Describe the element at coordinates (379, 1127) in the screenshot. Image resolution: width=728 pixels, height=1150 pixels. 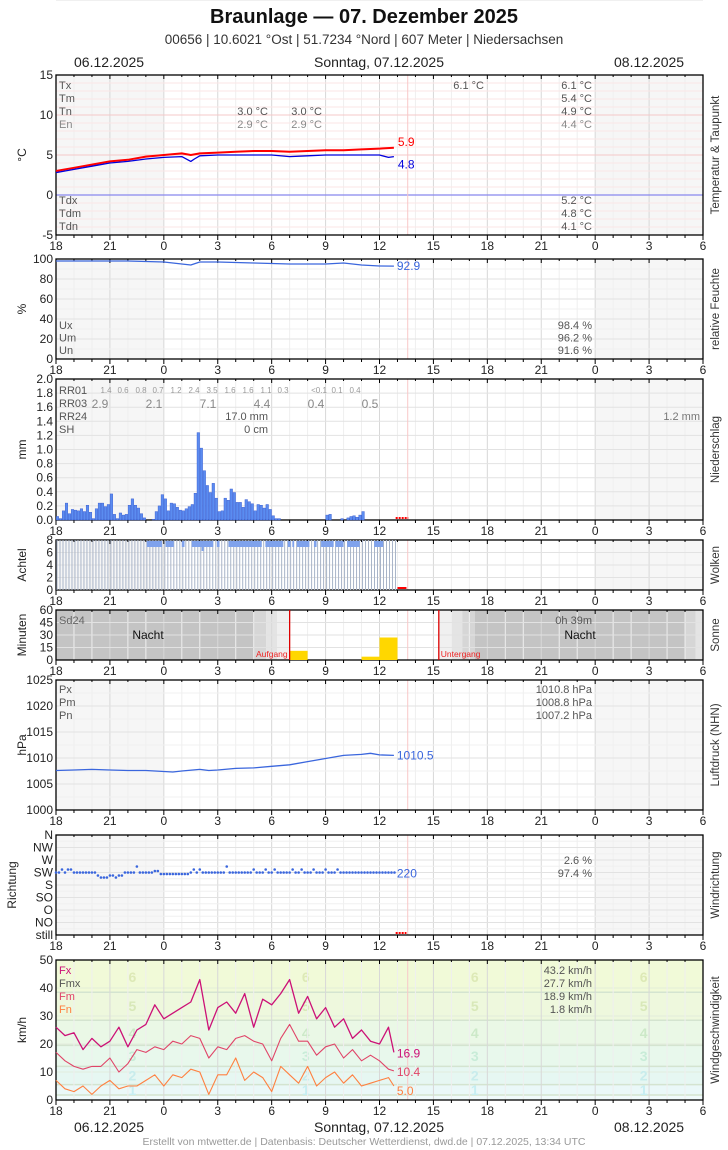
I see `date-center-bottom: Sonntag, 07.12.2025` at that location.